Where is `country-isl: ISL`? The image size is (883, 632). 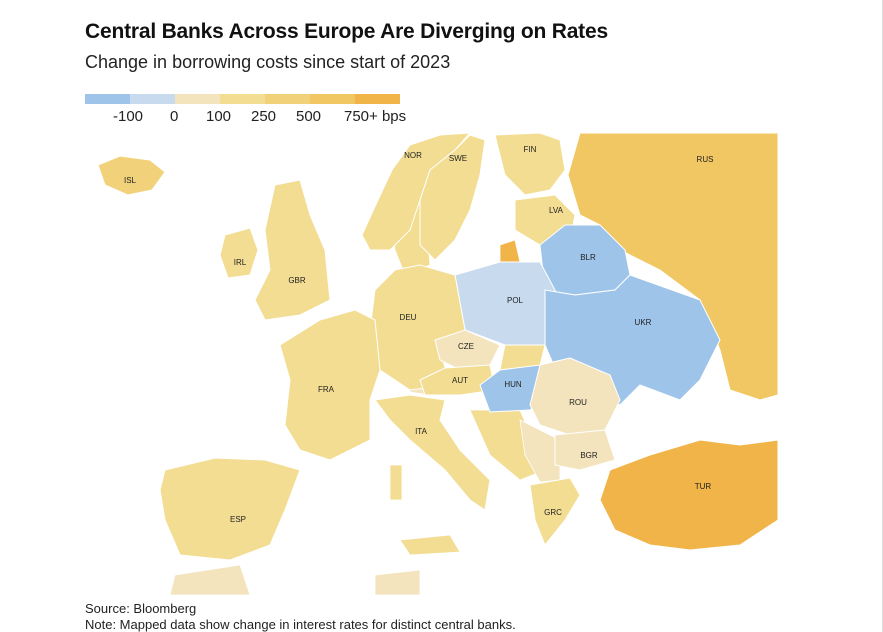 country-isl: ISL is located at coordinates (131, 175).